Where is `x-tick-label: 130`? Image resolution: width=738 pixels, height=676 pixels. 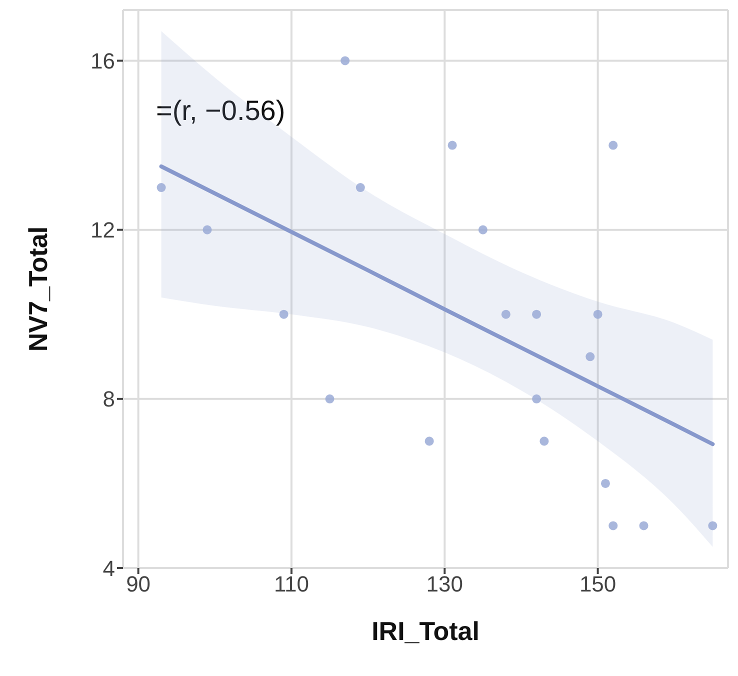
x-tick-label: 130 is located at coordinates (445, 584).